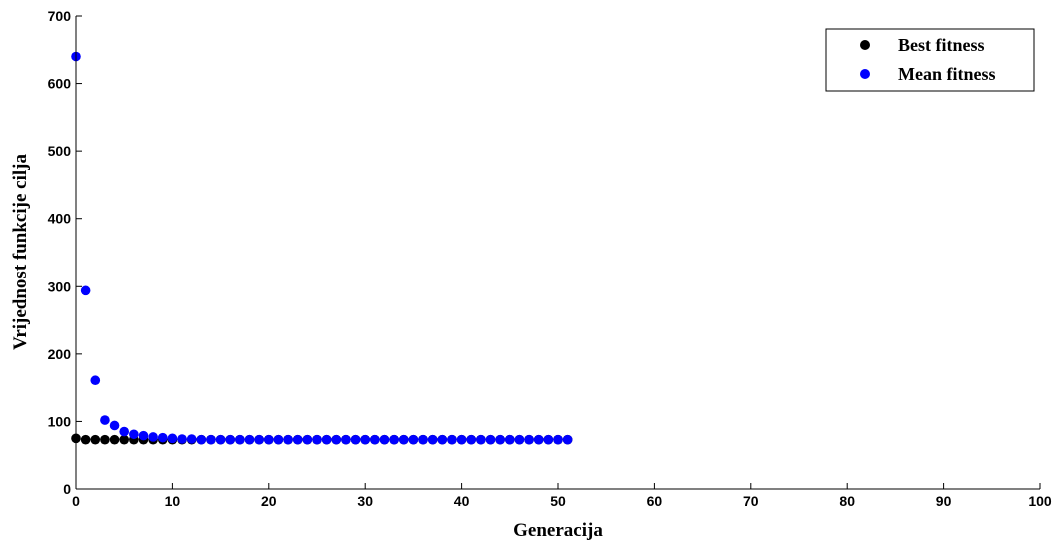 This screenshot has width=1062, height=545. What do you see at coordinates (60, 151) in the screenshot?
I see `y-tick-label: 500` at bounding box center [60, 151].